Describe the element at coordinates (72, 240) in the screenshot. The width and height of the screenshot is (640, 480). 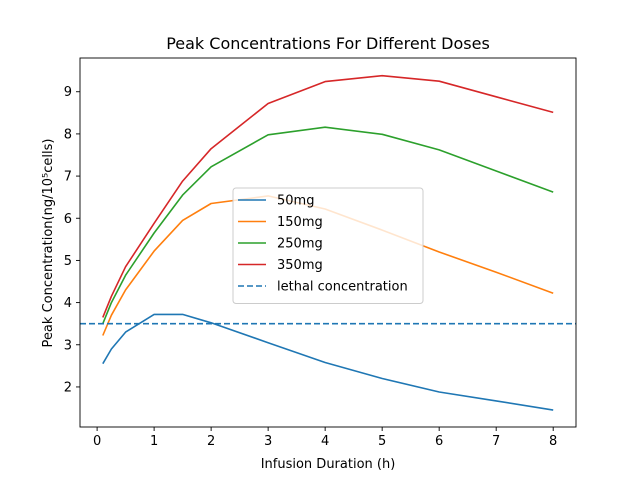
I see `y-axis: 2 3 4 5 6 7 8 9` at that location.